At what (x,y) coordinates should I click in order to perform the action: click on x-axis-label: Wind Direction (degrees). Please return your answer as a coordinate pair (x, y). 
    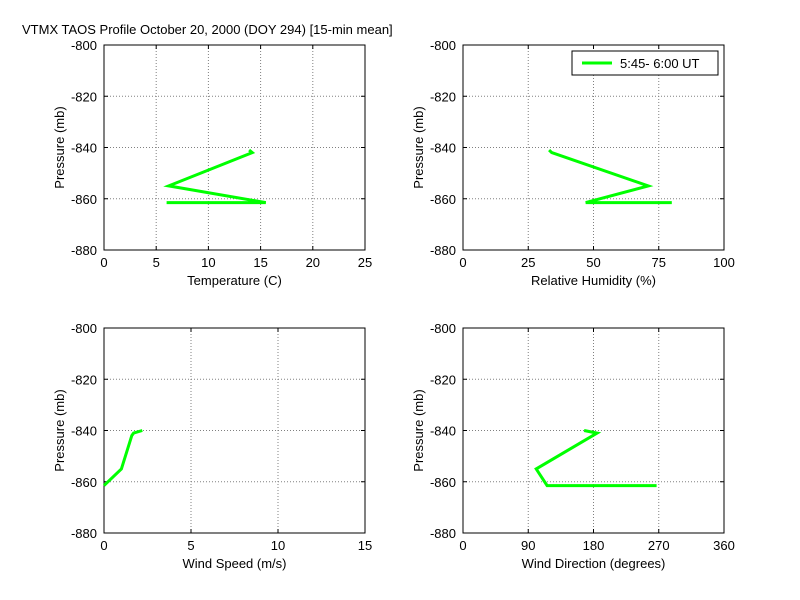
    Looking at the image, I should click on (594, 563).